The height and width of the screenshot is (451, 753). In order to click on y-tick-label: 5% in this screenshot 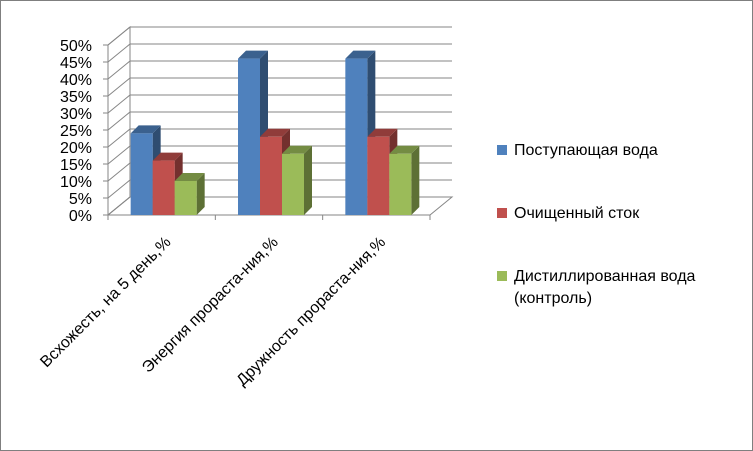, I will do `click(80, 199)`.